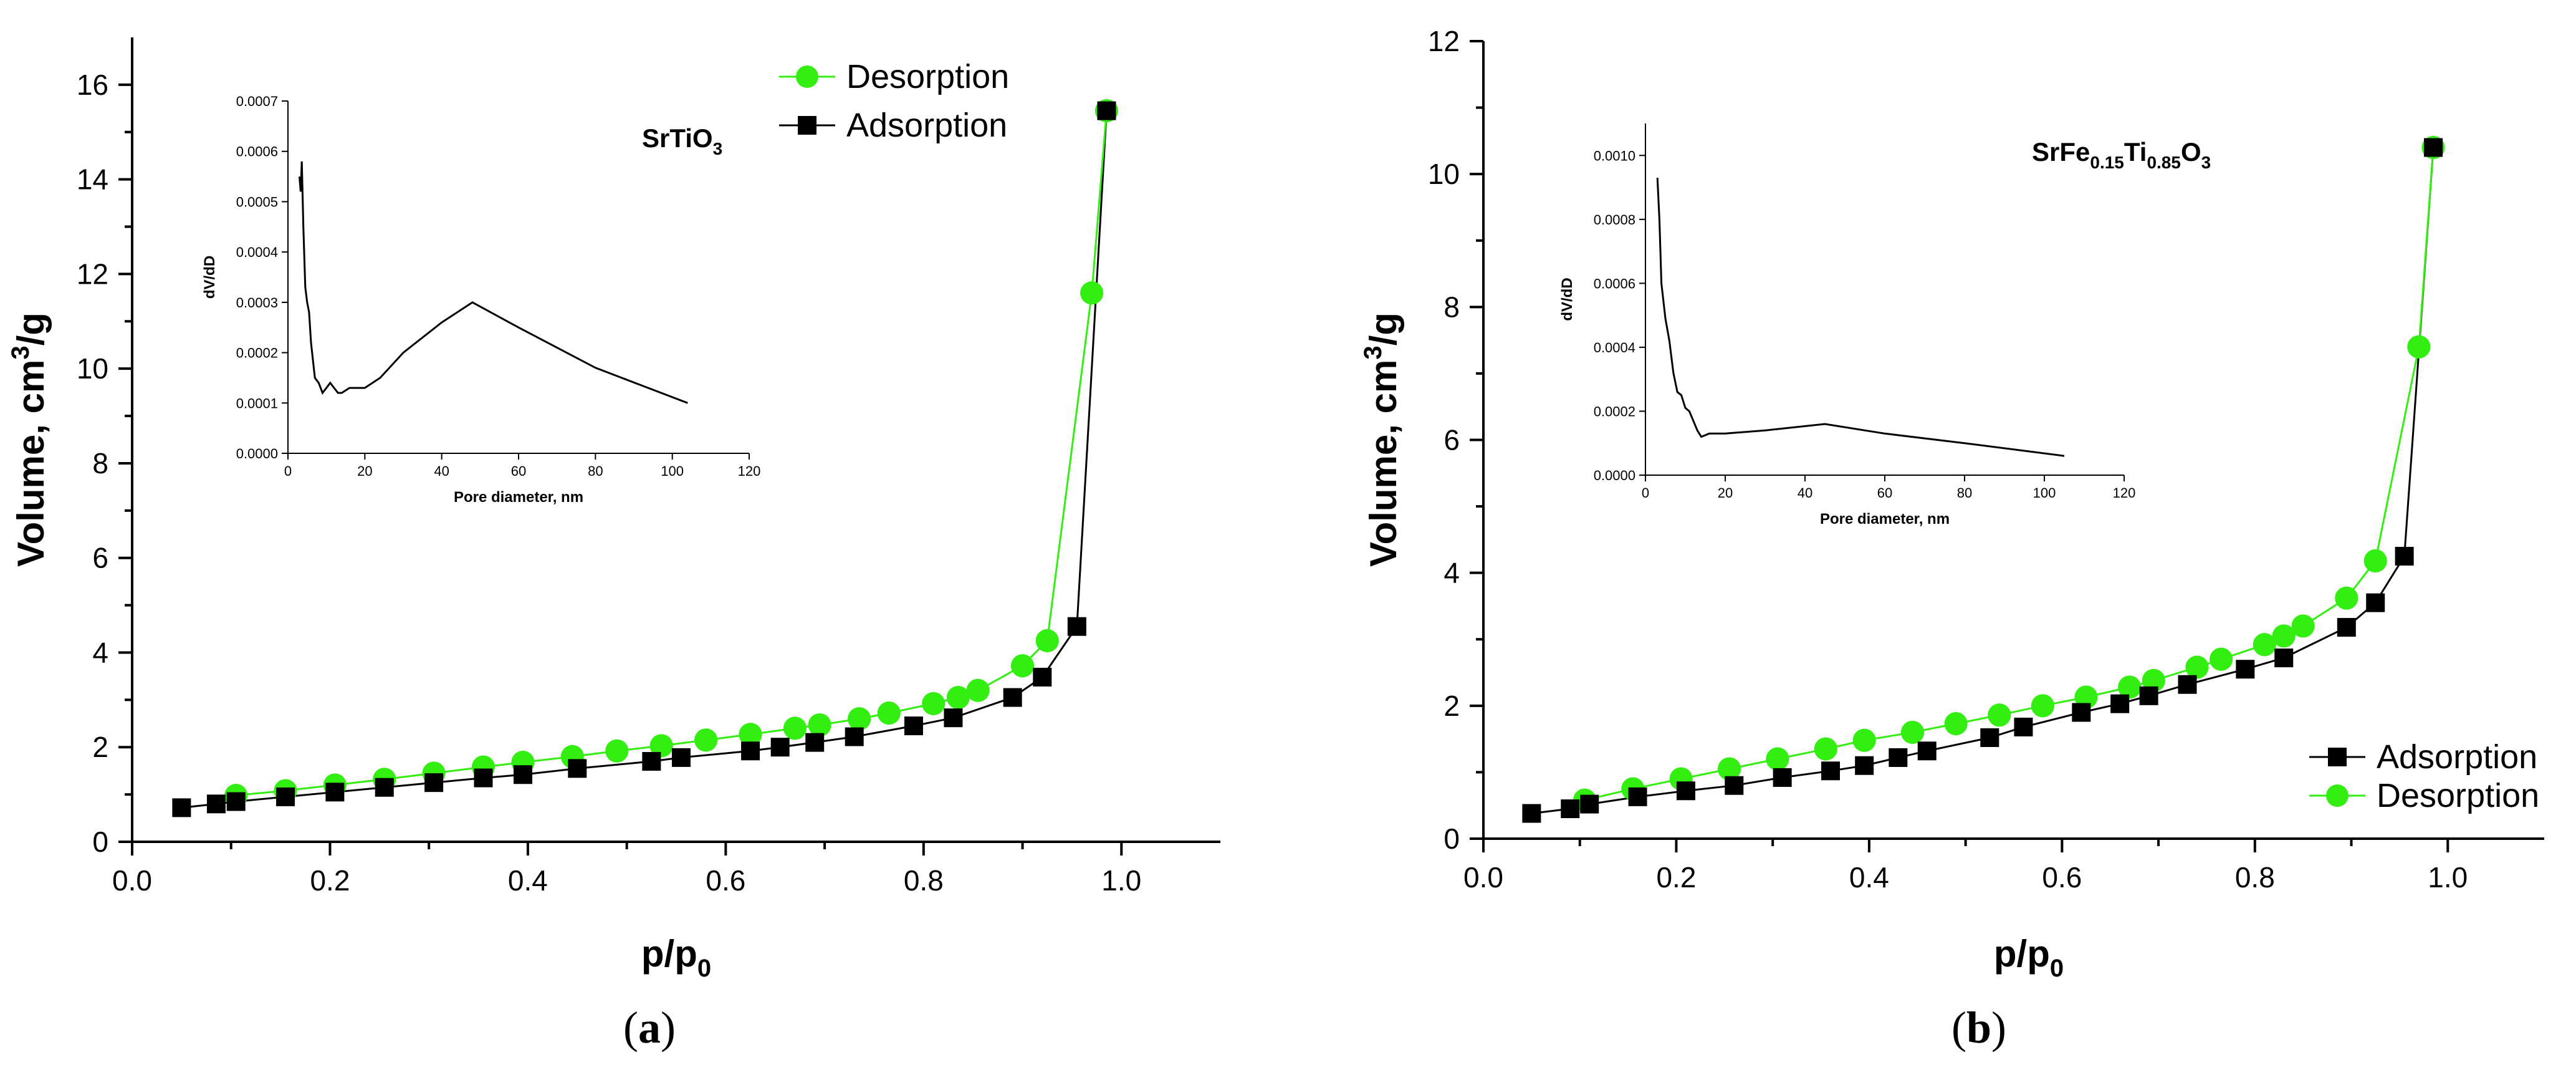  Describe the element at coordinates (1568, 299) in the screenshot. I see `inset-y-axis-title: dV/dD` at that location.